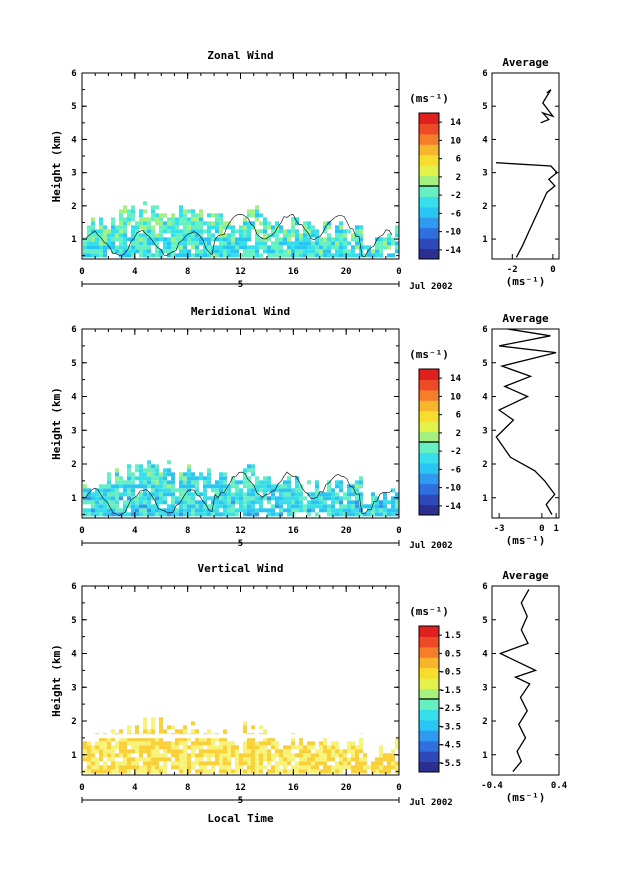 The height and width of the screenshot is (873, 619). What do you see at coordinates (455, 379) in the screenshot?
I see `colorbar-tick-label: 14` at bounding box center [455, 379].